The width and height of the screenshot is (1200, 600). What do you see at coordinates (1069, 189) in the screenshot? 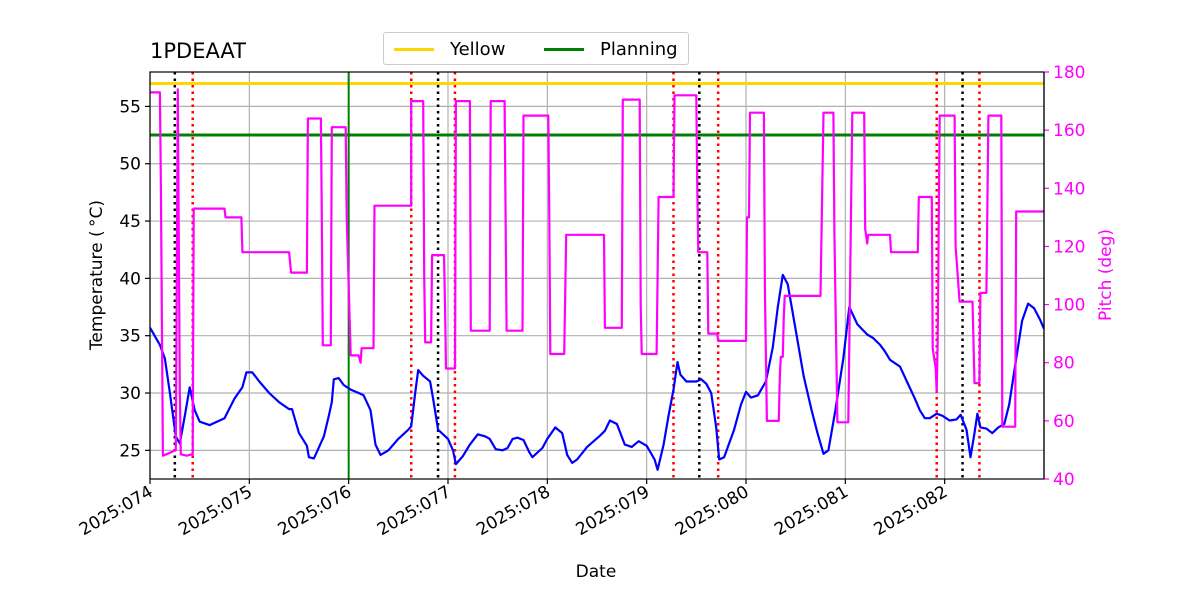
I see `y-right-tick-label: 140` at bounding box center [1069, 189].